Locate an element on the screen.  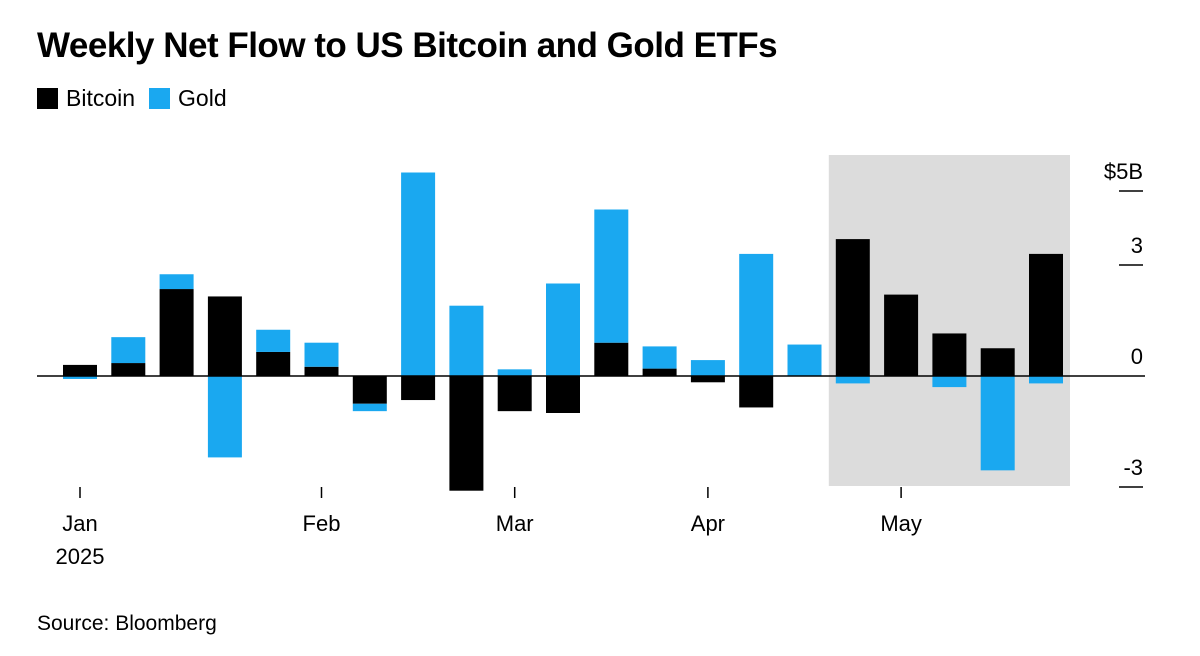
x-tick-label-2: Mar is located at coordinates (515, 523).